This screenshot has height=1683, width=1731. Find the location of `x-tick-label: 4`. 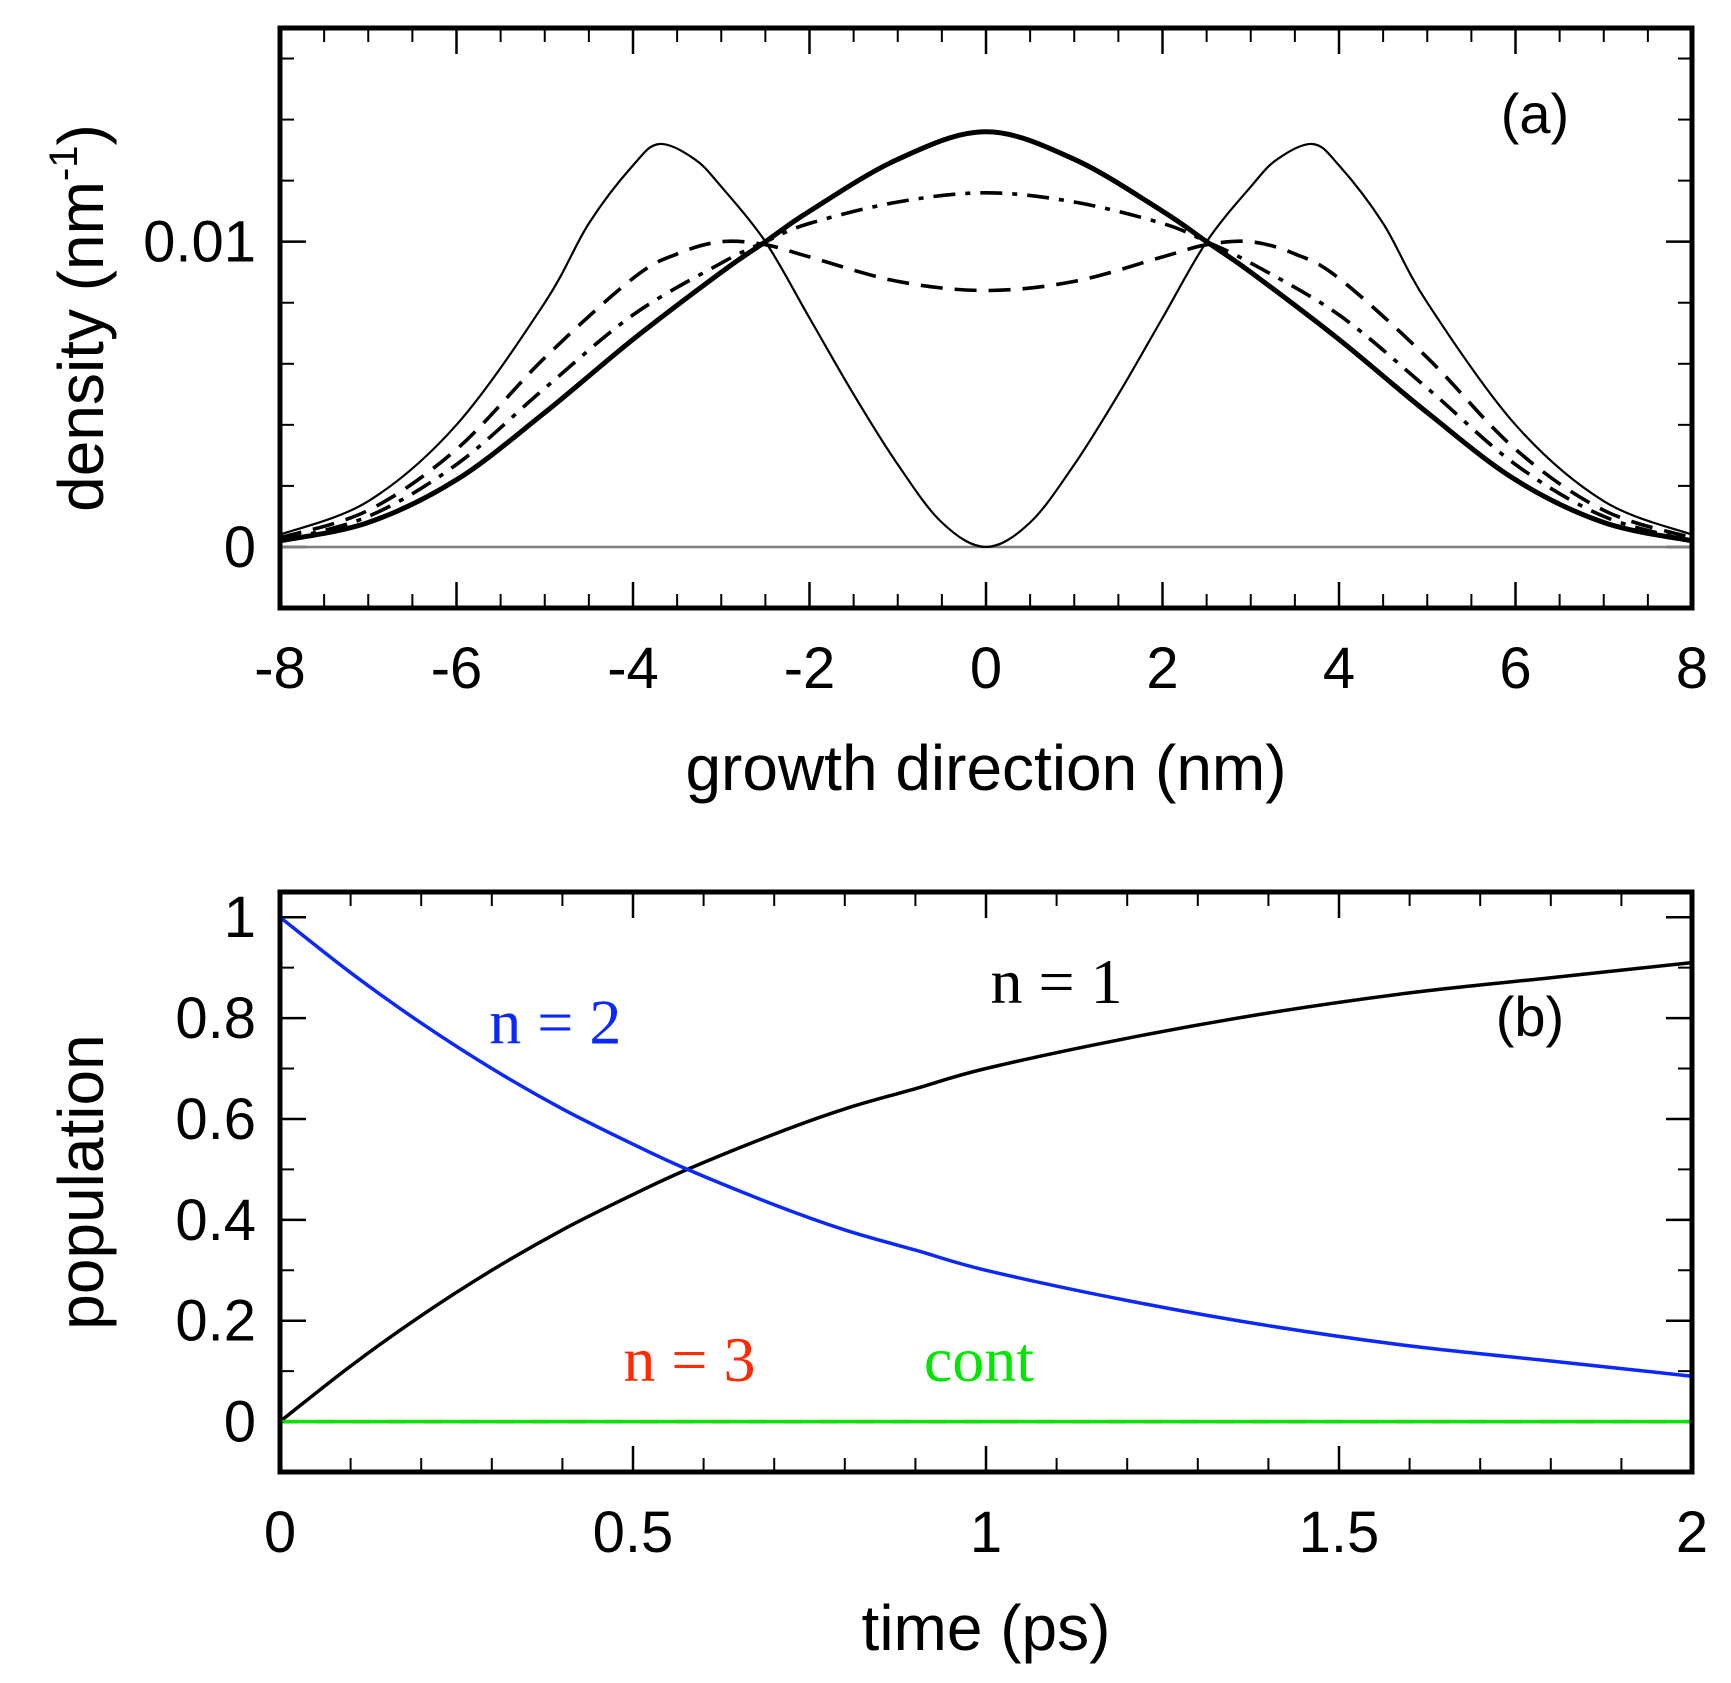

x-tick-label: 4 is located at coordinates (1339, 668).